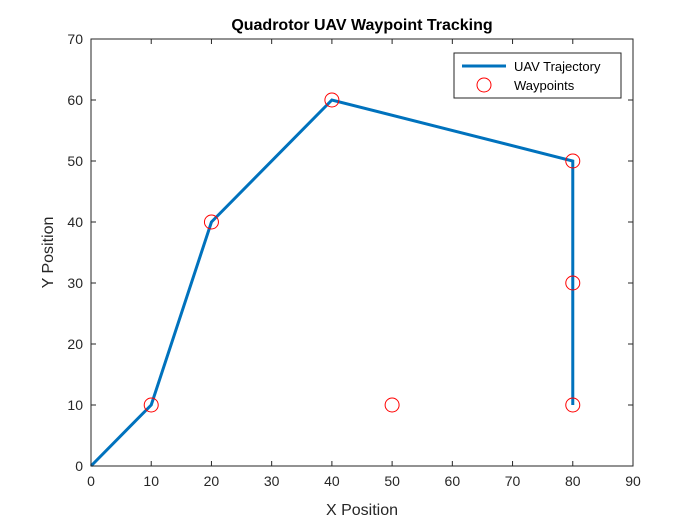 The height and width of the screenshot is (525, 700). I want to click on y-tick-label: 70, so click(75, 39).